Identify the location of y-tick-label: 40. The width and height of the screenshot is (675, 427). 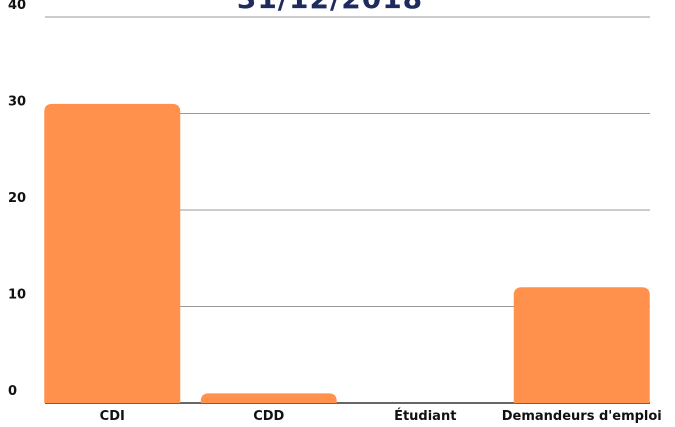
(17, 6).